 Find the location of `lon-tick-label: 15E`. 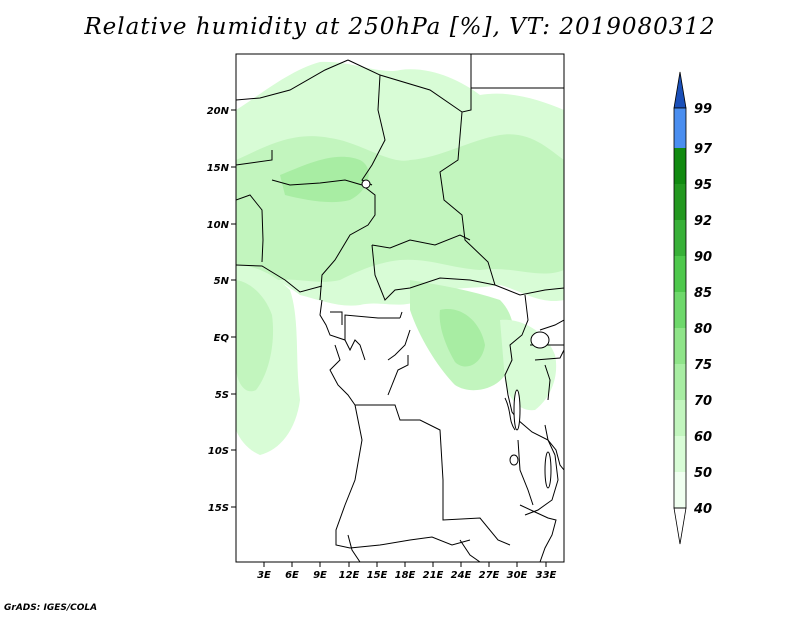

lon-tick-label: 15E is located at coordinates (377, 575).